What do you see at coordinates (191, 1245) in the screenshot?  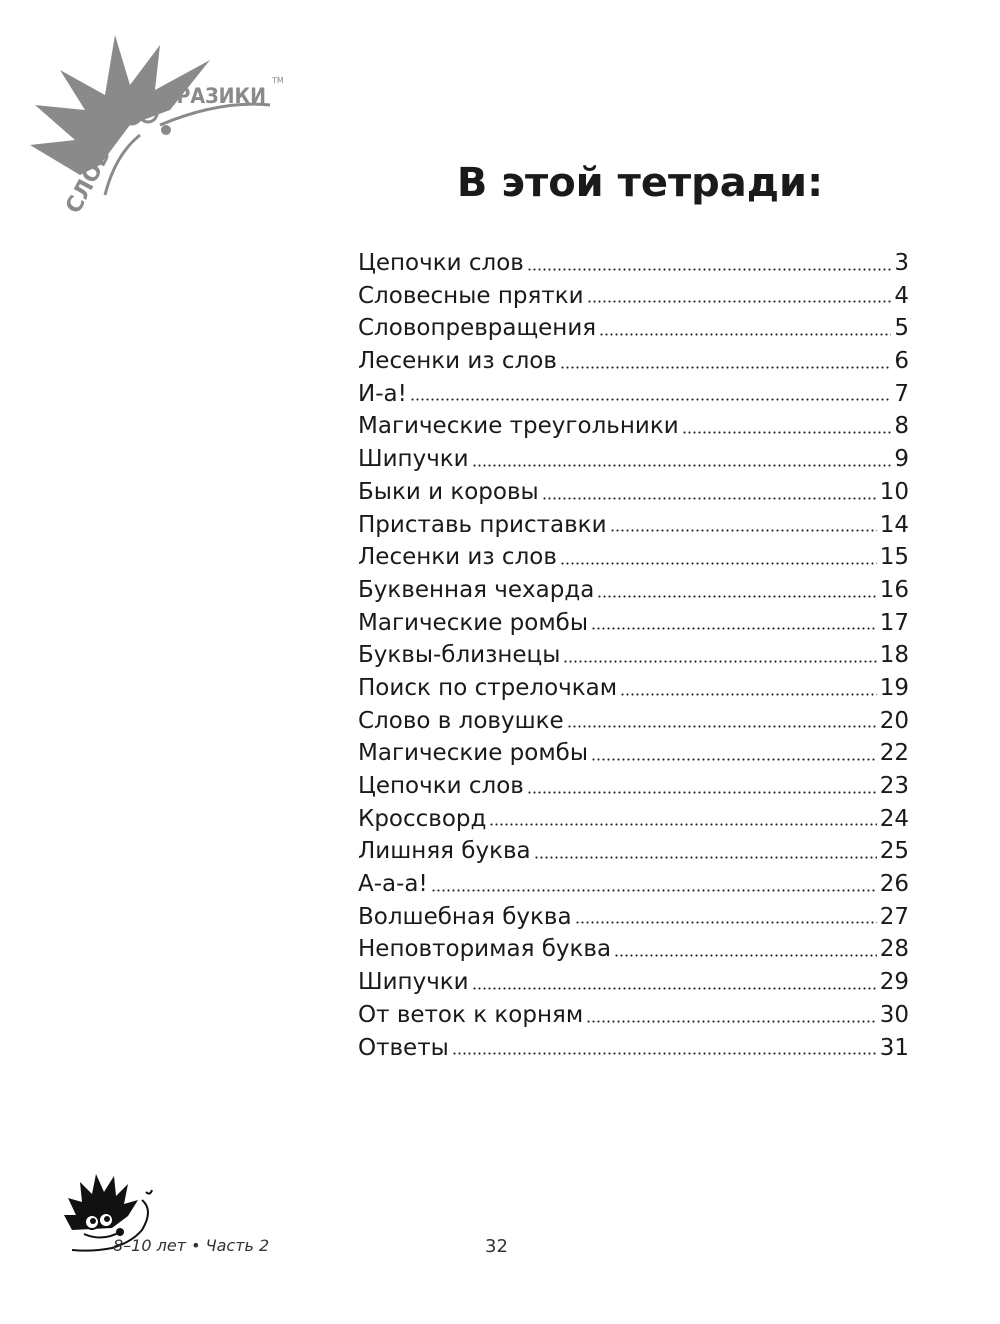 I see `footer-edition-text: 8–10 лет • Часть 2` at bounding box center [191, 1245].